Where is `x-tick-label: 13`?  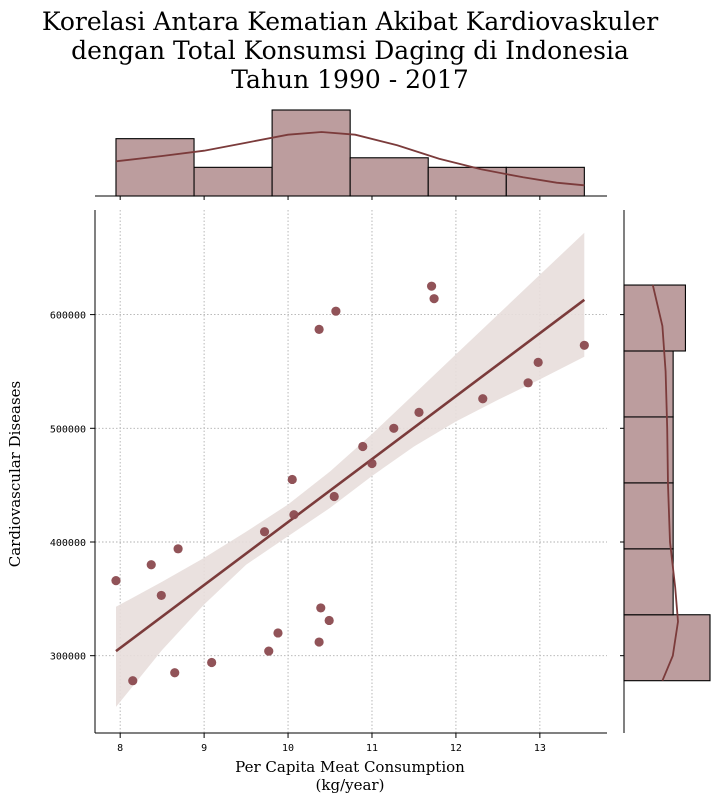 x-tick-label: 13 is located at coordinates (540, 748).